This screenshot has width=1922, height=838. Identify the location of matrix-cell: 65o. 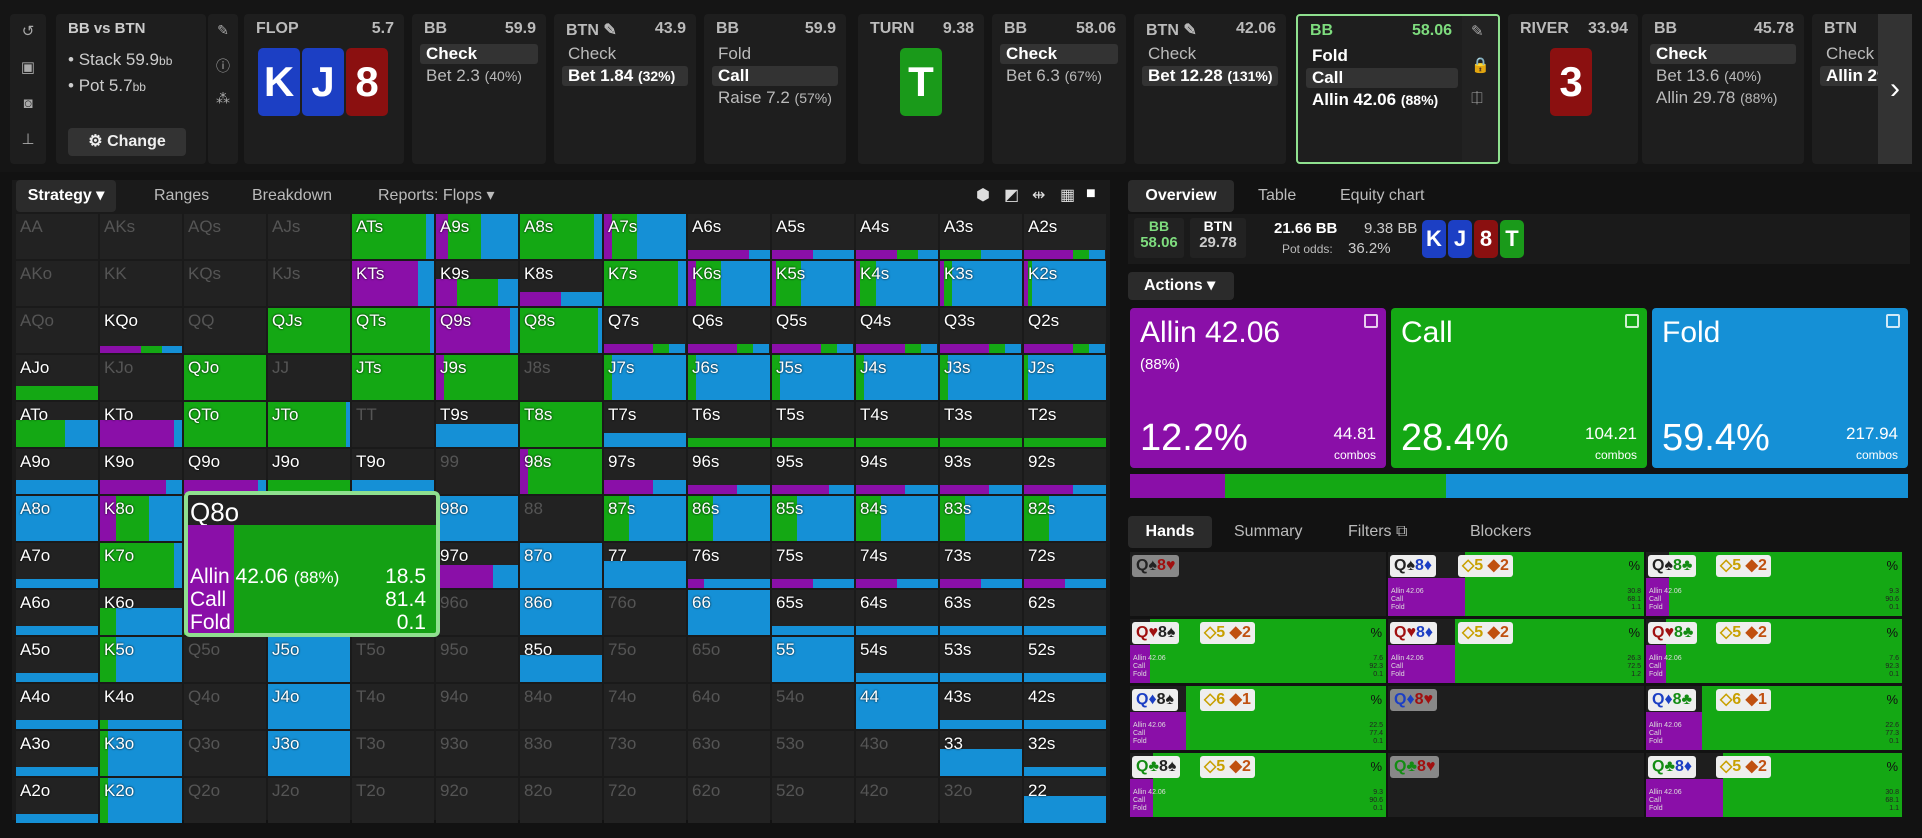
(729, 659).